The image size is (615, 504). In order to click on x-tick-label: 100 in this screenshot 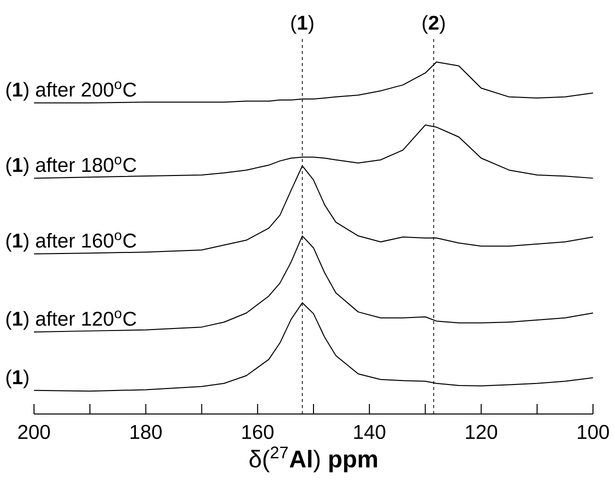, I will do `click(593, 432)`.